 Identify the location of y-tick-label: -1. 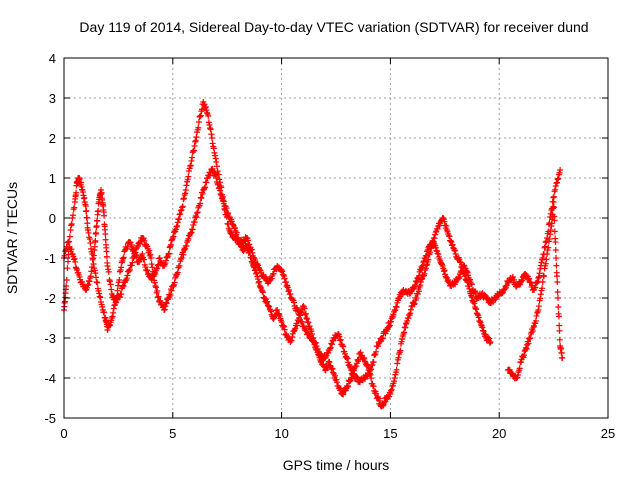
(50, 258).